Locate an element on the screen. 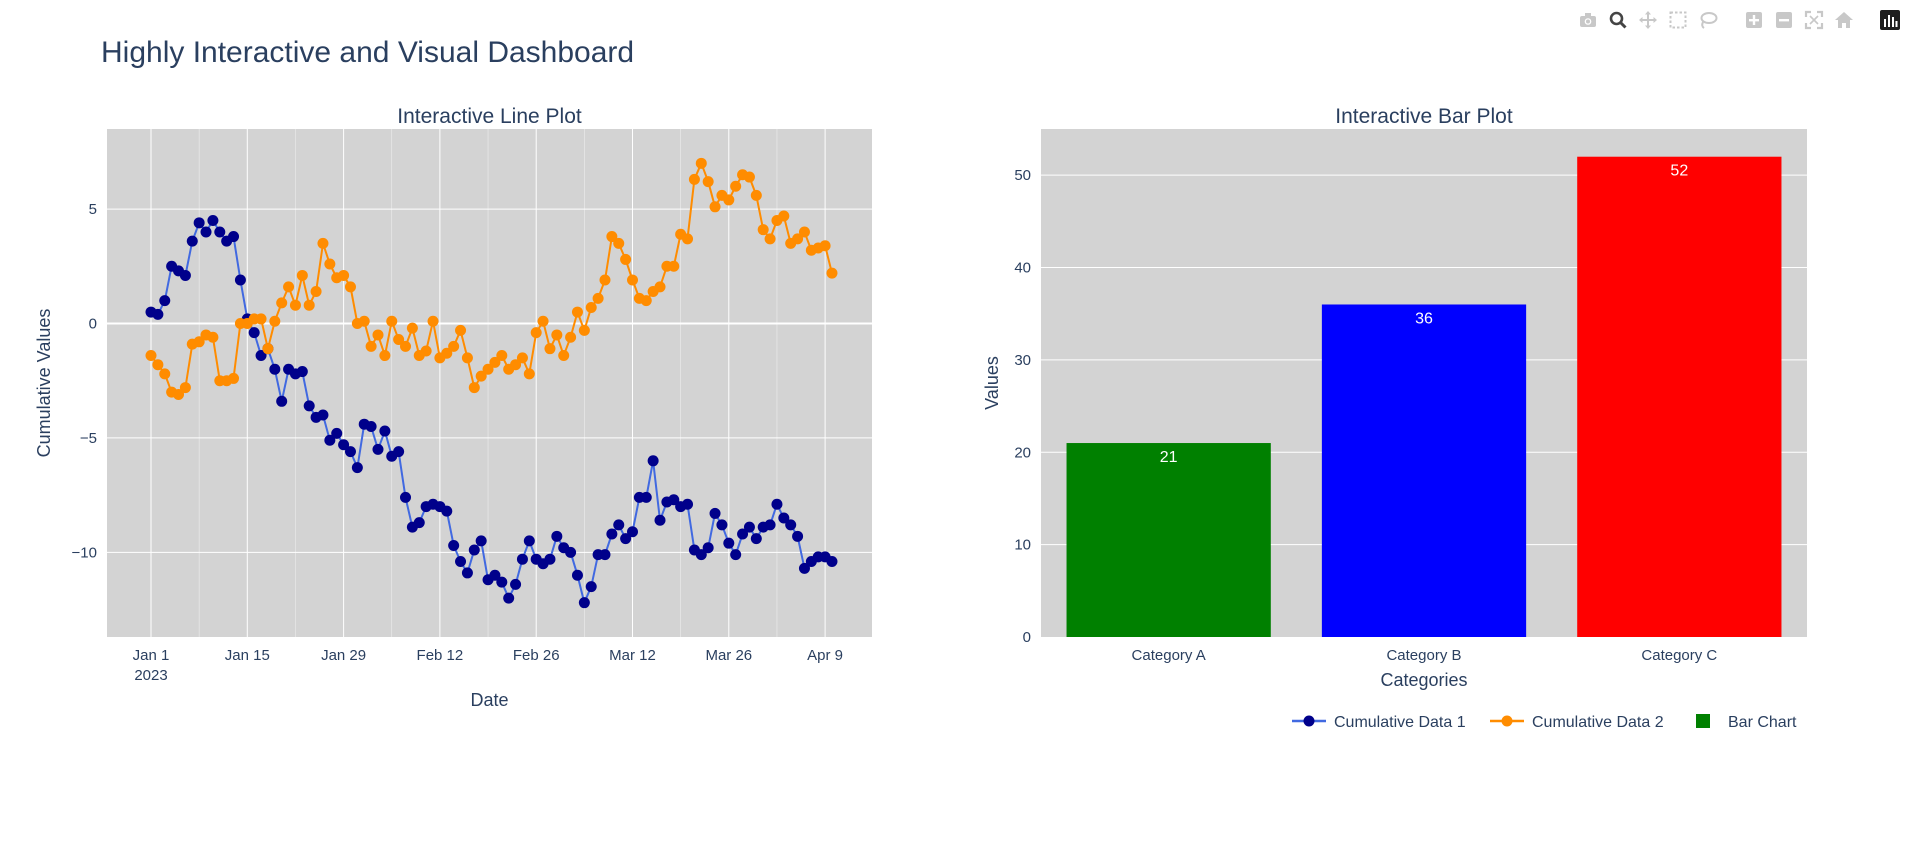  camera-icon is located at coordinates (1588, 20).